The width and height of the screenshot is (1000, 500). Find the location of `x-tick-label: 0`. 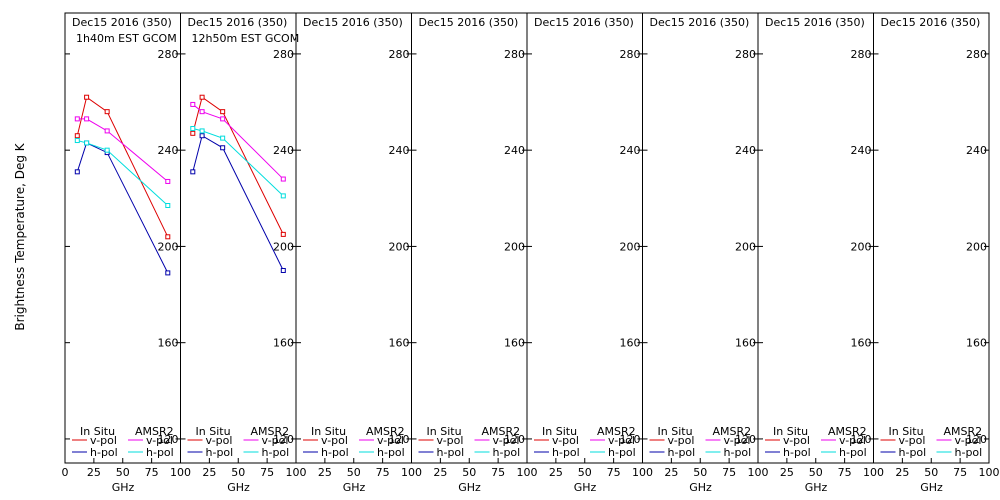

x-tick-label: 0 is located at coordinates (65, 472).